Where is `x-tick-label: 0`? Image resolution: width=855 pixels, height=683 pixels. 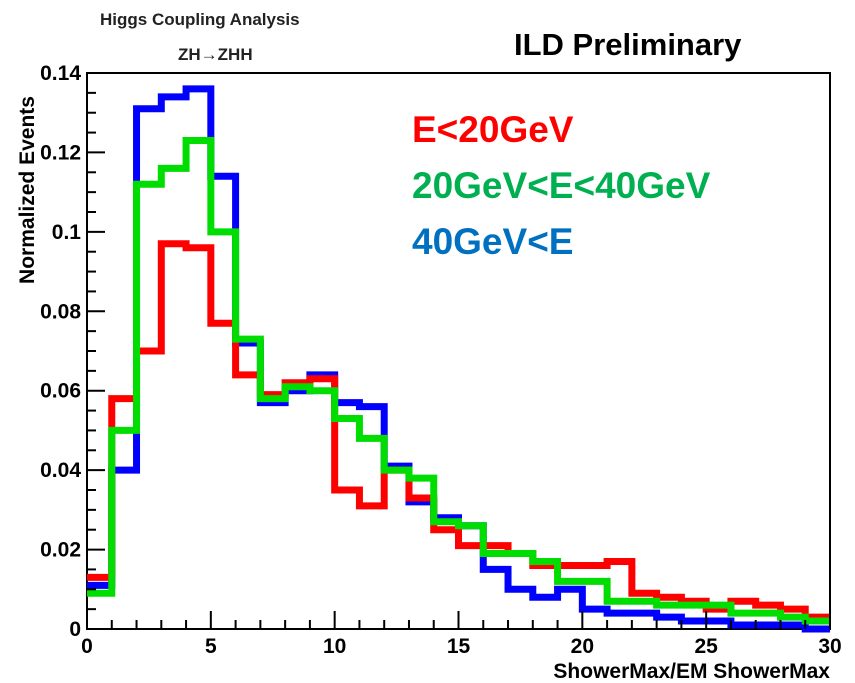
x-tick-label: 0 is located at coordinates (87, 646).